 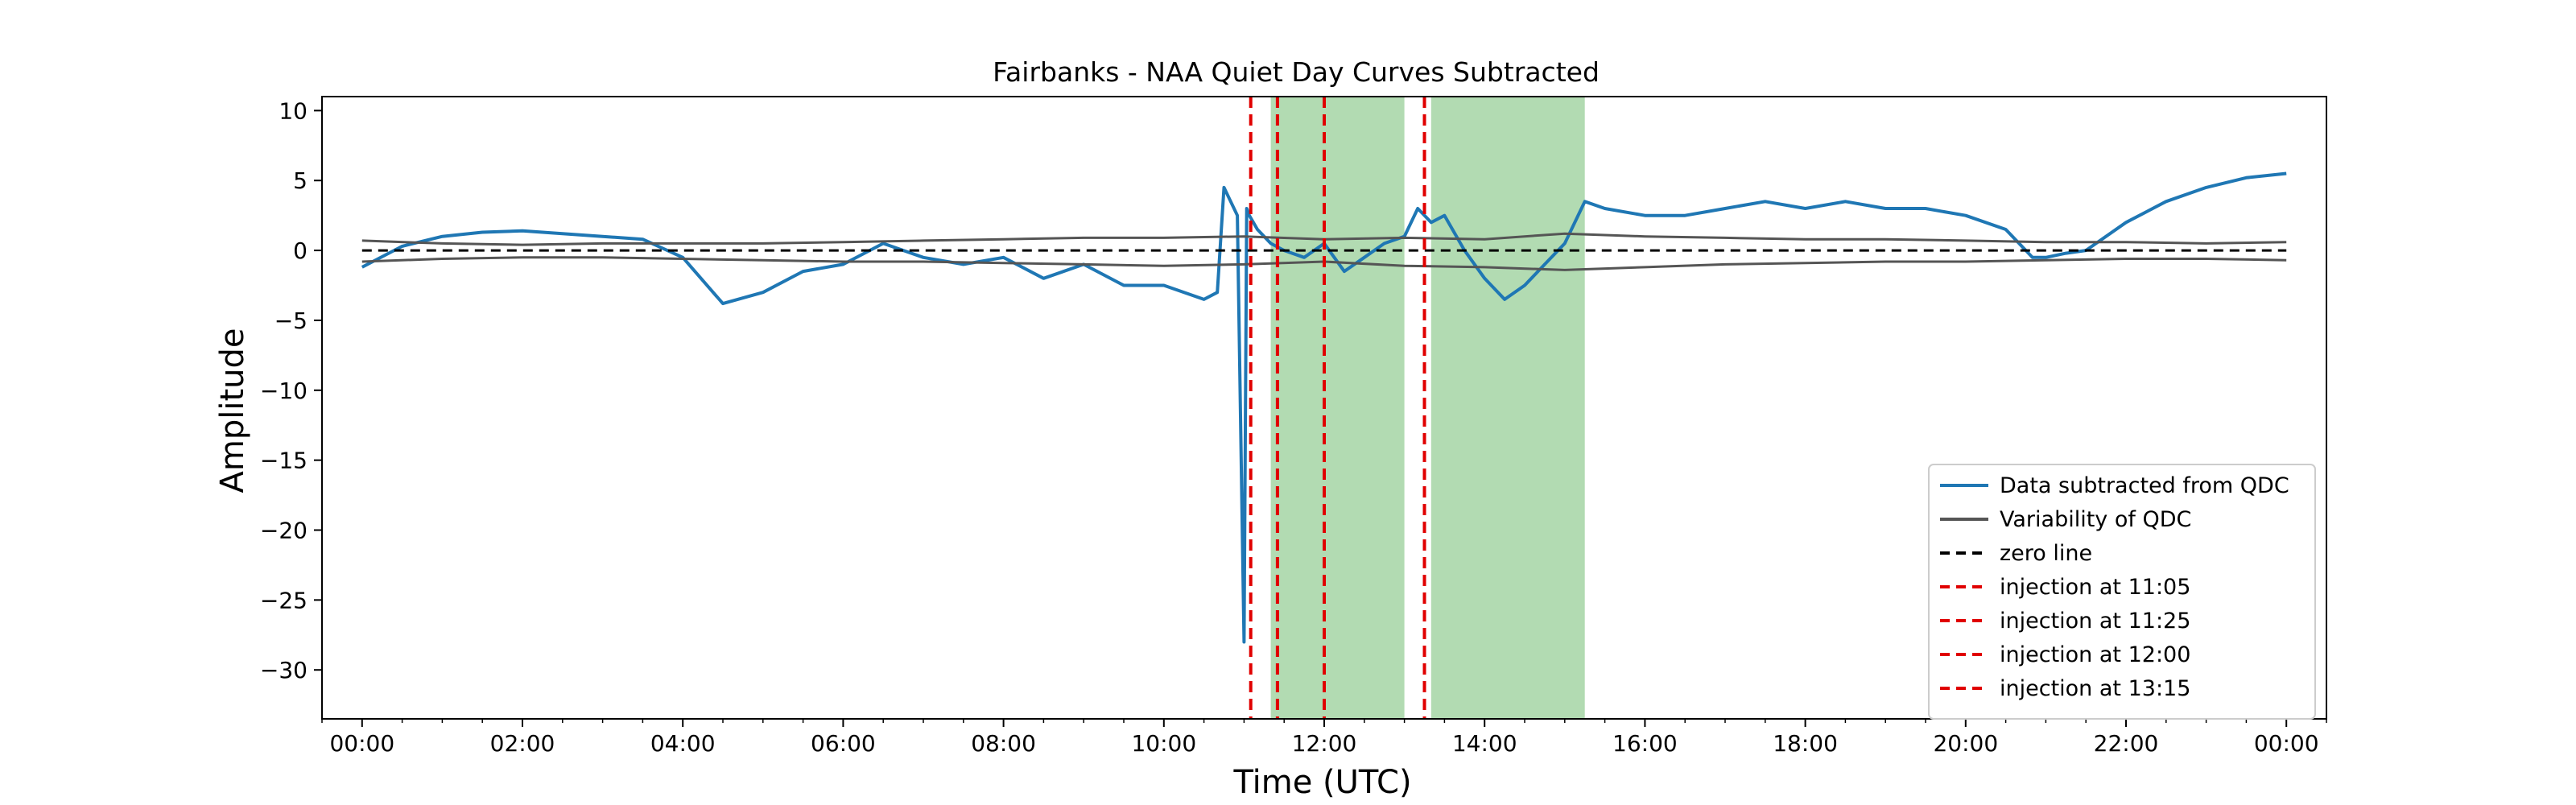 I want to click on x-axis-label: Time (UTC), so click(x=1321, y=782).